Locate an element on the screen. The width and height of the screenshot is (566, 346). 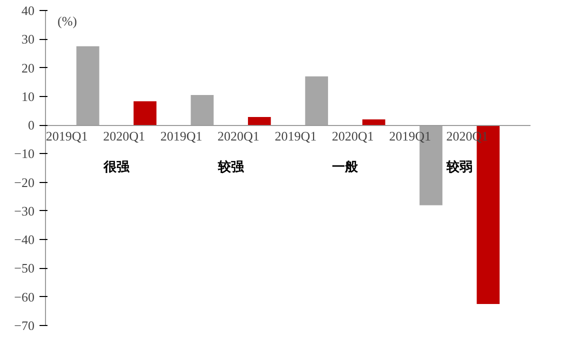
y-axis-title: (%) is located at coordinates (67, 21).